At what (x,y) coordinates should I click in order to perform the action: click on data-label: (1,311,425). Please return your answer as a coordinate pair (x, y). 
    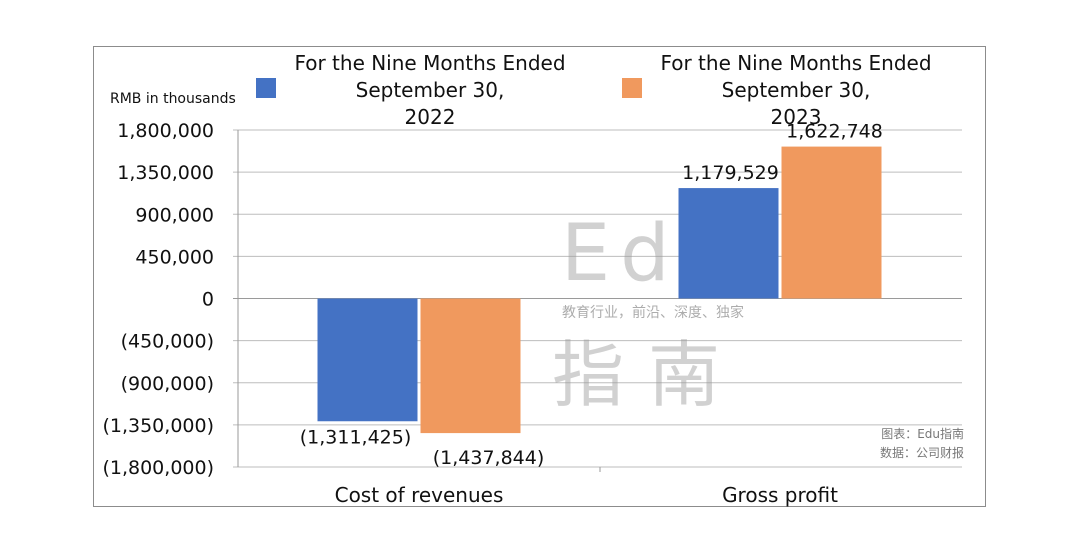
    Looking at the image, I should click on (356, 437).